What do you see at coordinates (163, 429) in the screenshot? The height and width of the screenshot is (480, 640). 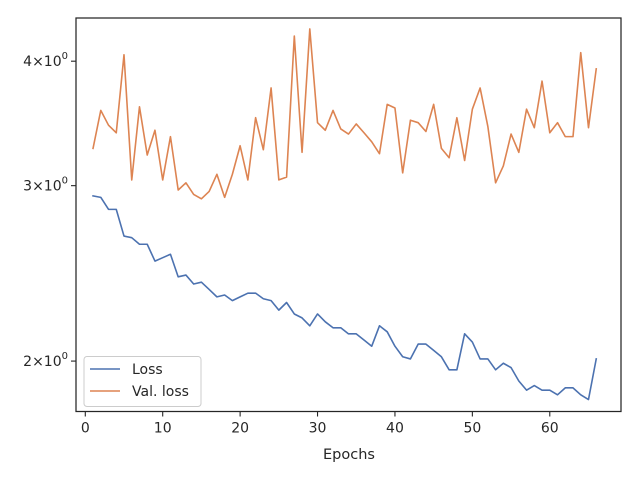 I see `x-tick-label: 10` at bounding box center [163, 429].